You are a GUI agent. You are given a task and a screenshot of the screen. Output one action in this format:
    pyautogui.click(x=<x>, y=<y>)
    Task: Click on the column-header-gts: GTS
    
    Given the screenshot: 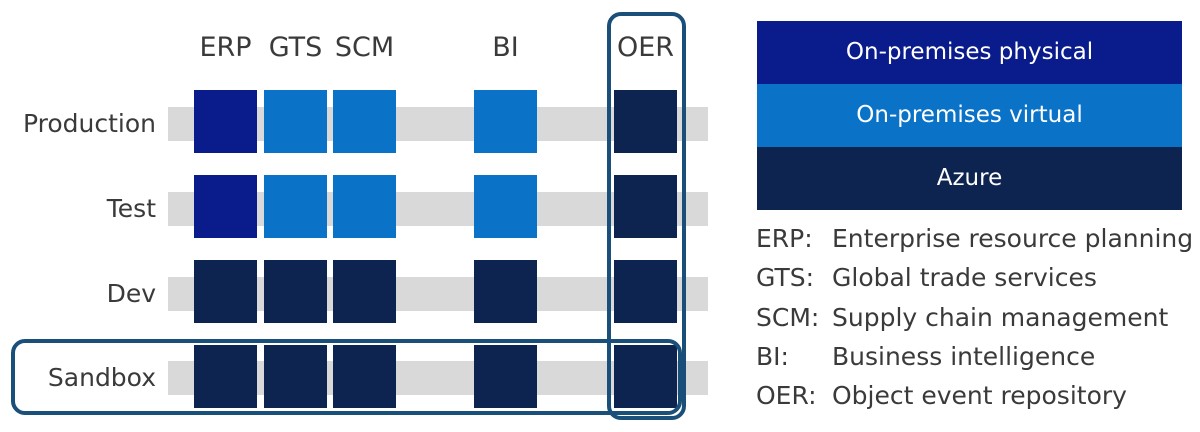 What is the action you would take?
    pyautogui.click(x=295, y=47)
    